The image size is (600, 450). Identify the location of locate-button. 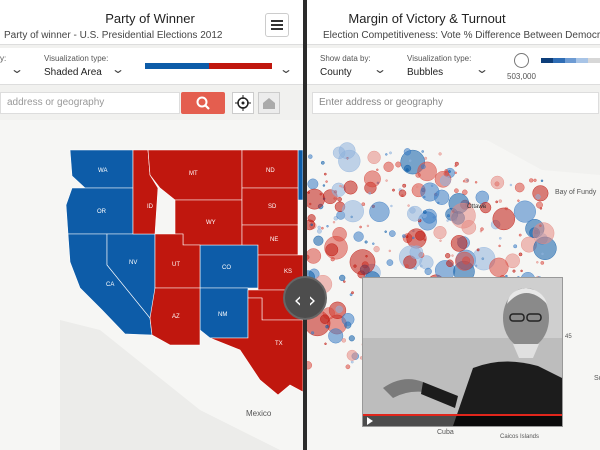
(243, 103).